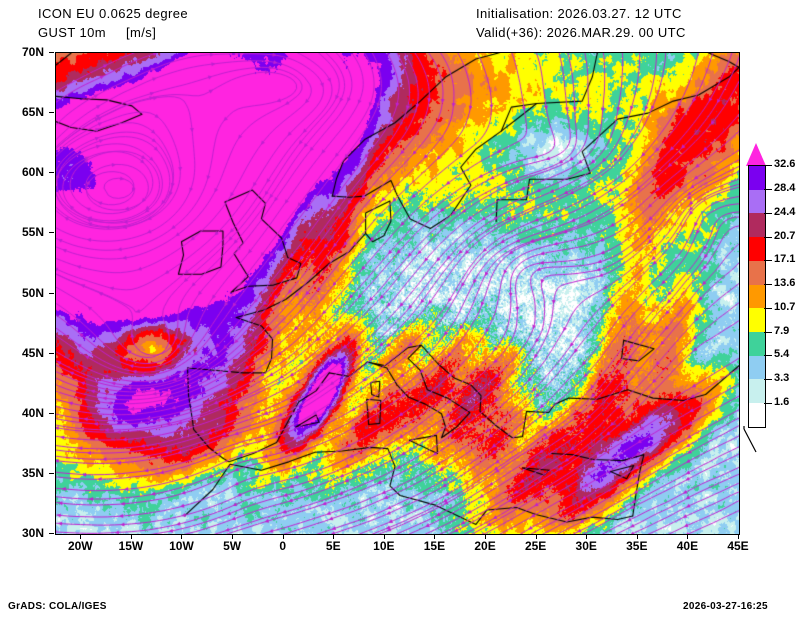  What do you see at coordinates (434, 546) in the screenshot?
I see `x-axis-label: 15E` at bounding box center [434, 546].